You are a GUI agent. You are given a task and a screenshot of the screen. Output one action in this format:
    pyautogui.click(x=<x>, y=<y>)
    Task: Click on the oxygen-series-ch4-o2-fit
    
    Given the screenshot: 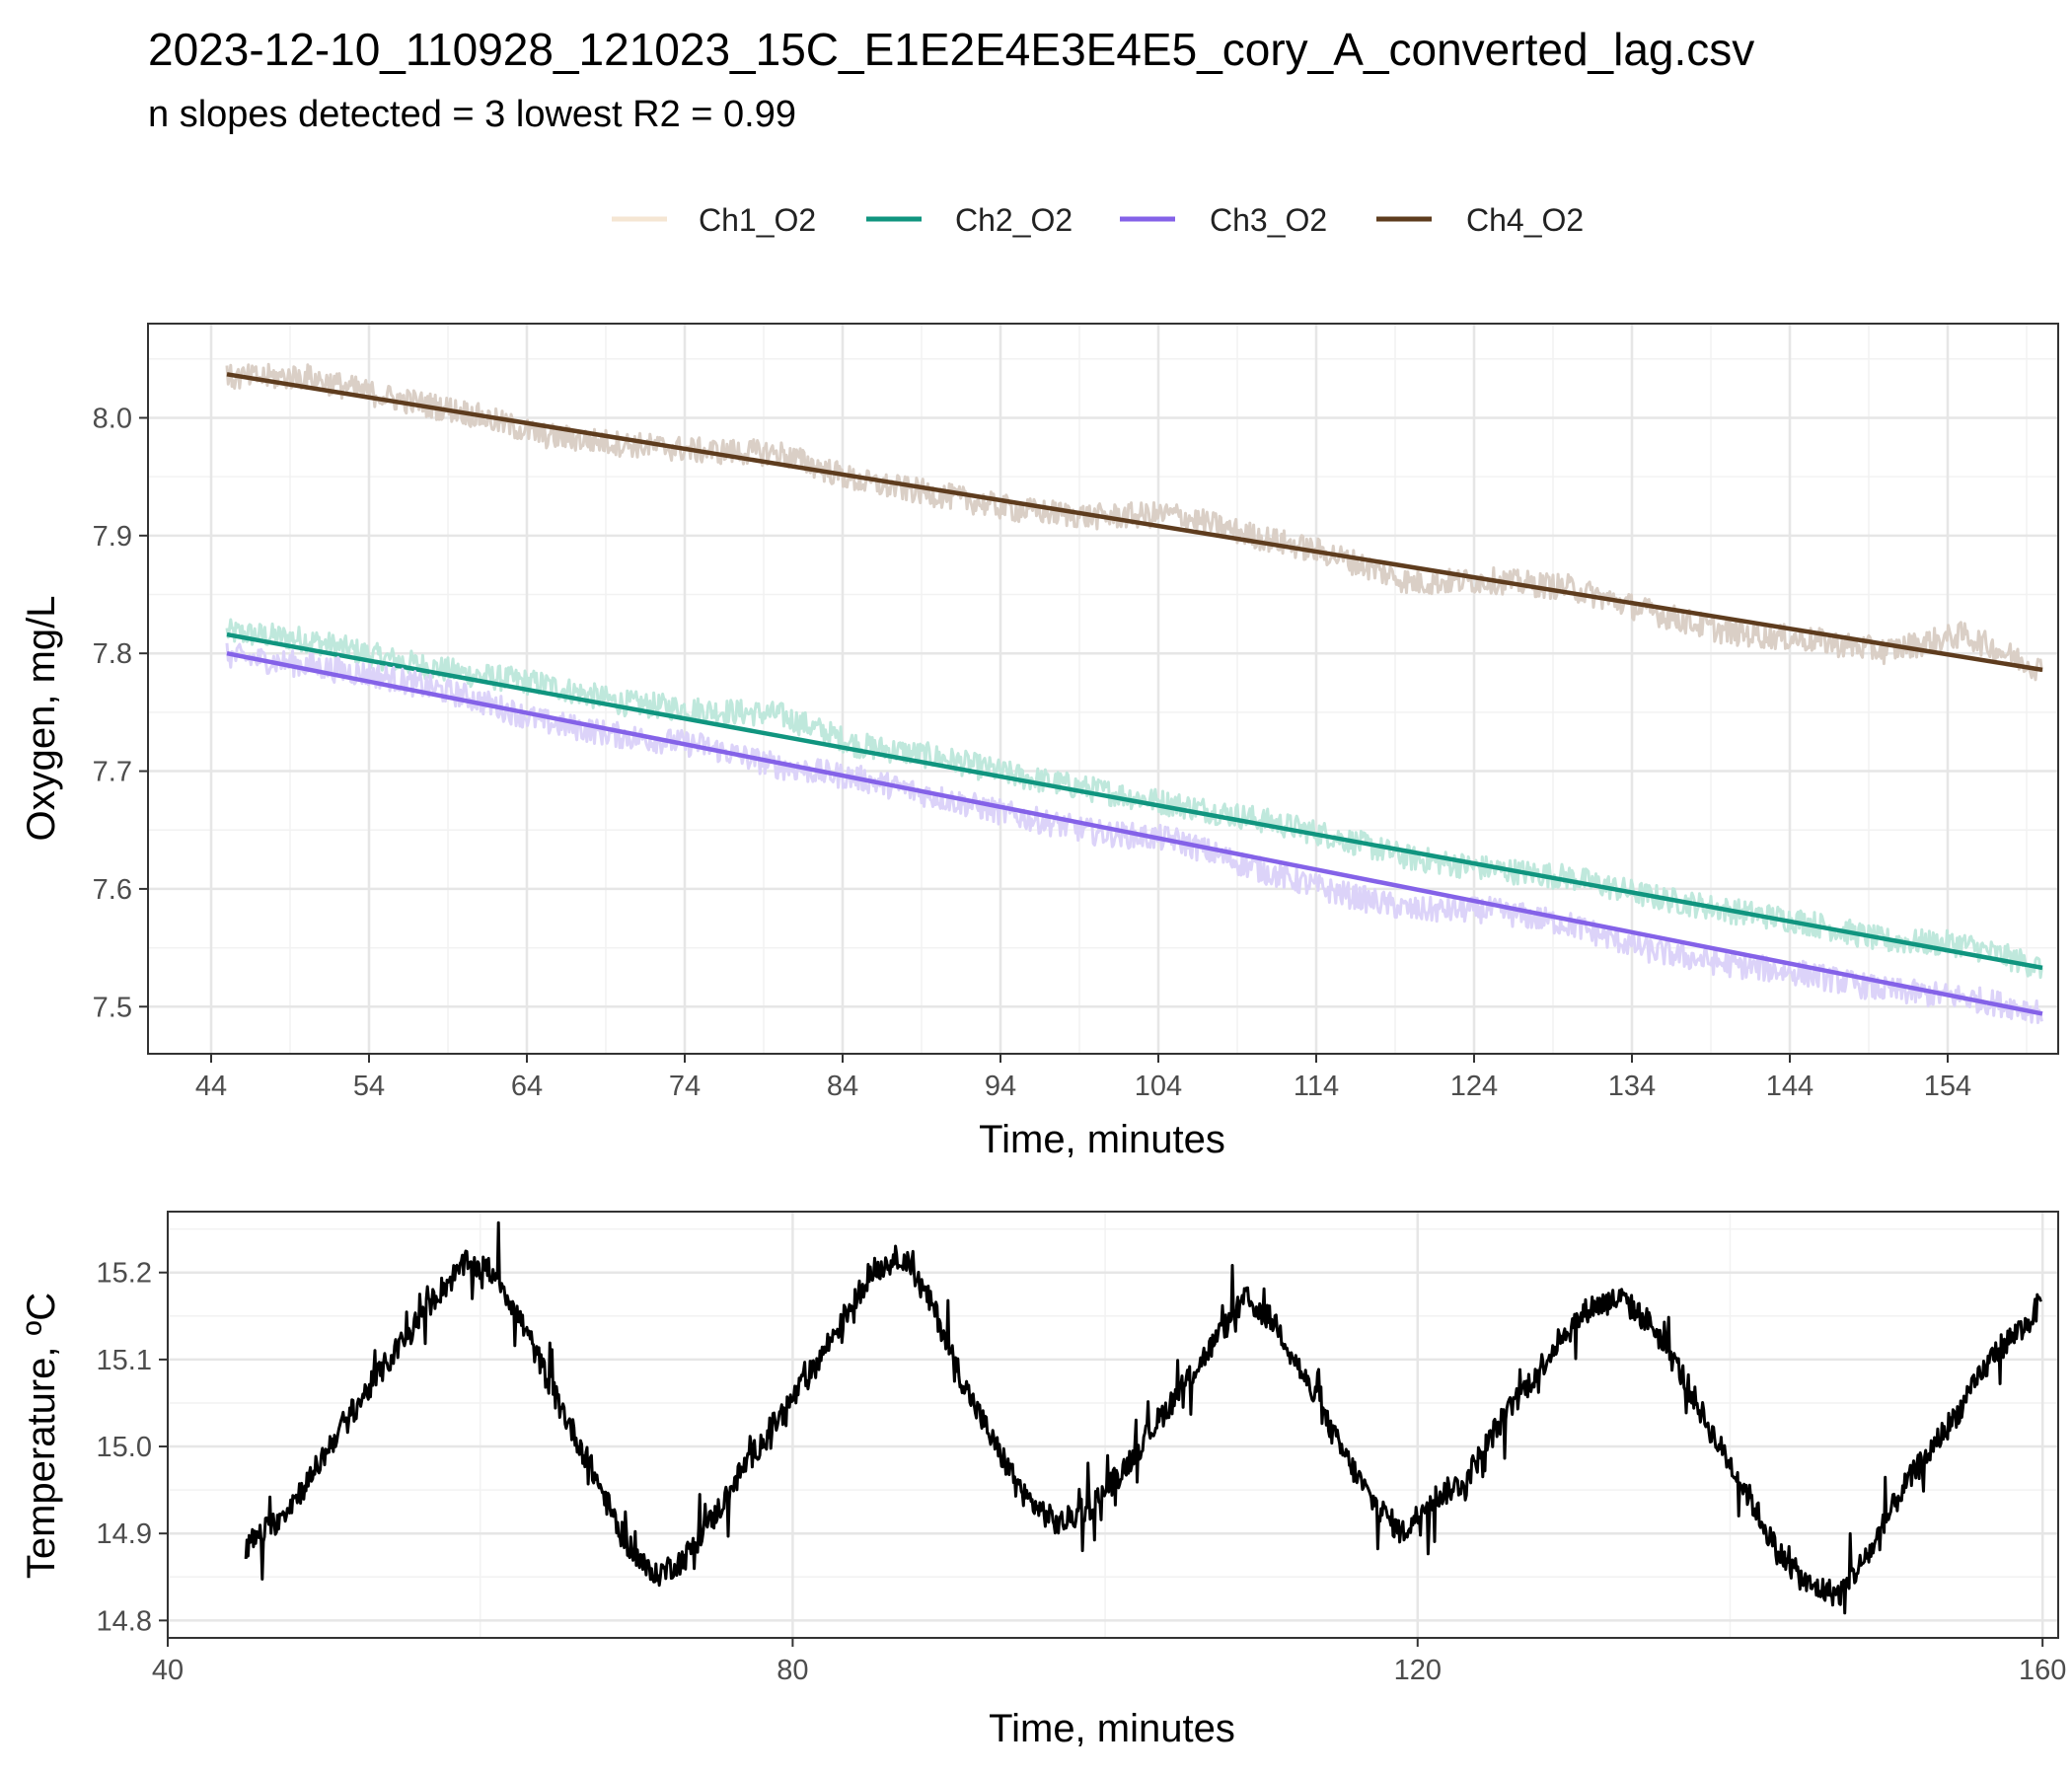 What is the action you would take?
    pyautogui.click(x=1135, y=522)
    